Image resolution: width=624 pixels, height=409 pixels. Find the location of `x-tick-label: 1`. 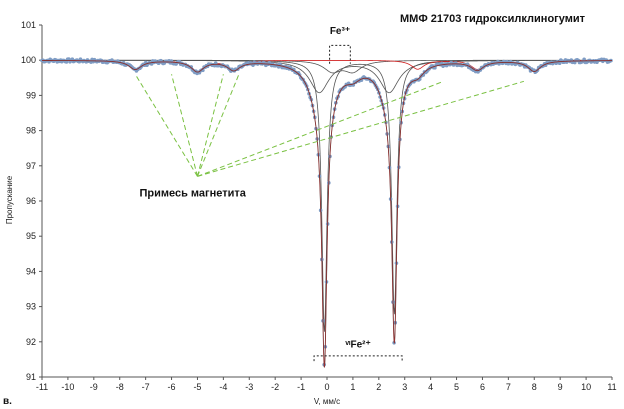

x-tick-label: 1 is located at coordinates (352, 387).